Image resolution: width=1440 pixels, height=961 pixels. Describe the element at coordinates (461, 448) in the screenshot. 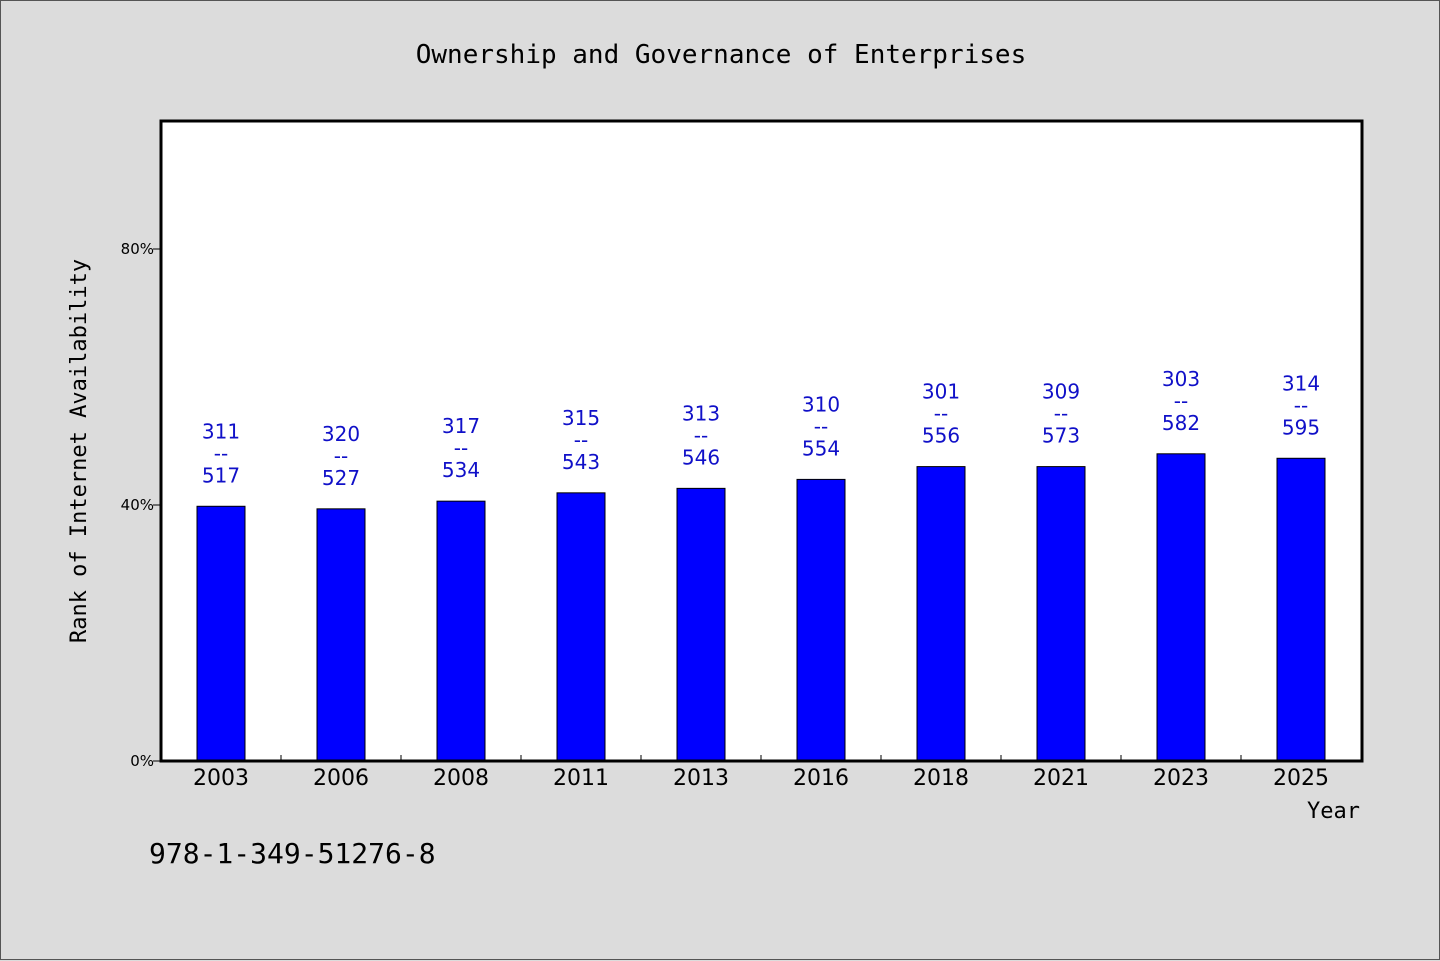

I see `data-label-sep-2008: --` at that location.